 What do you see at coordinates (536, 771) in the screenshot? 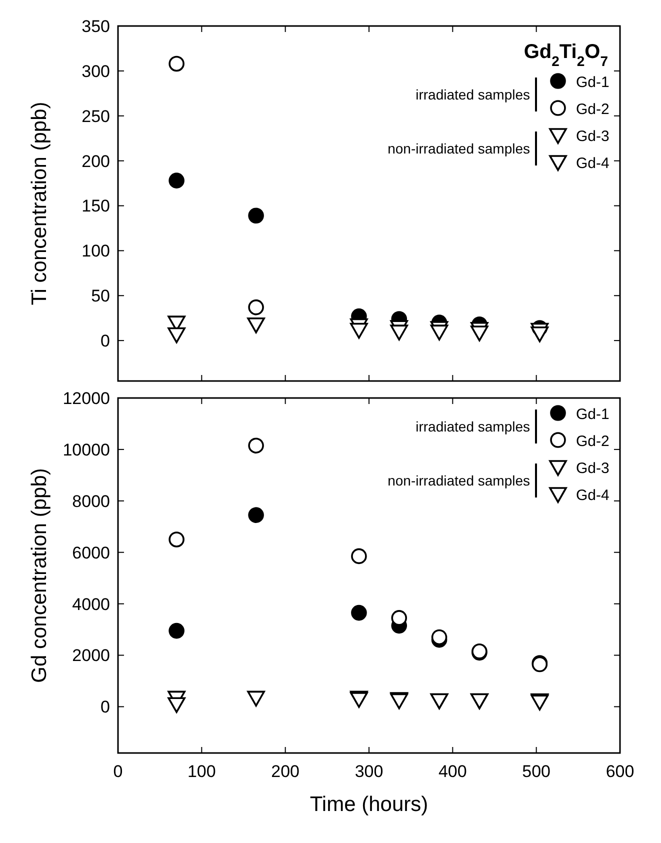
I see `x-tick-label: 500` at bounding box center [536, 771].